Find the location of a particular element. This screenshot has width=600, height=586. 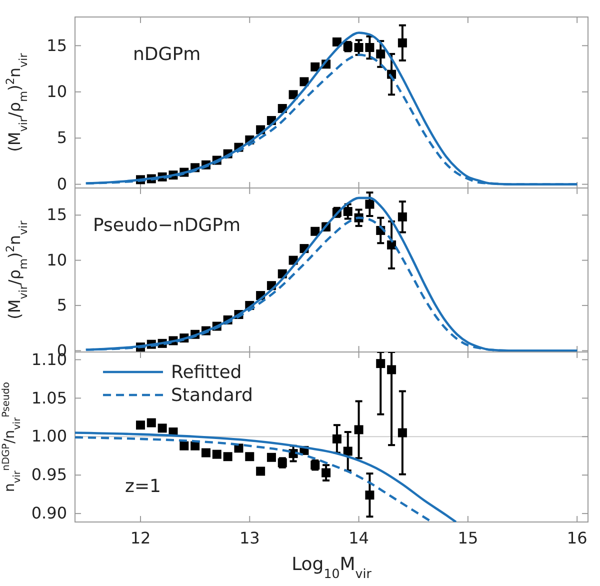

x-tick-label: 14 is located at coordinates (358, 538).